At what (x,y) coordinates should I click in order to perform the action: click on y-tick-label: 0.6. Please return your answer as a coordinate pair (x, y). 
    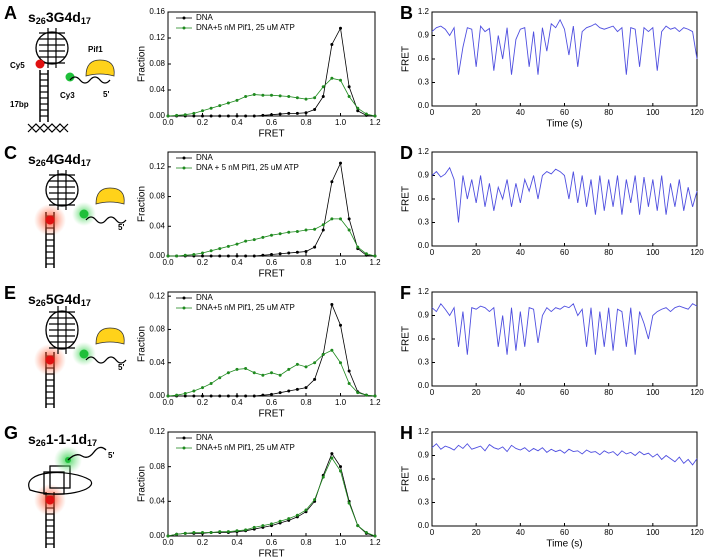
    Looking at the image, I should click on (424, 478).